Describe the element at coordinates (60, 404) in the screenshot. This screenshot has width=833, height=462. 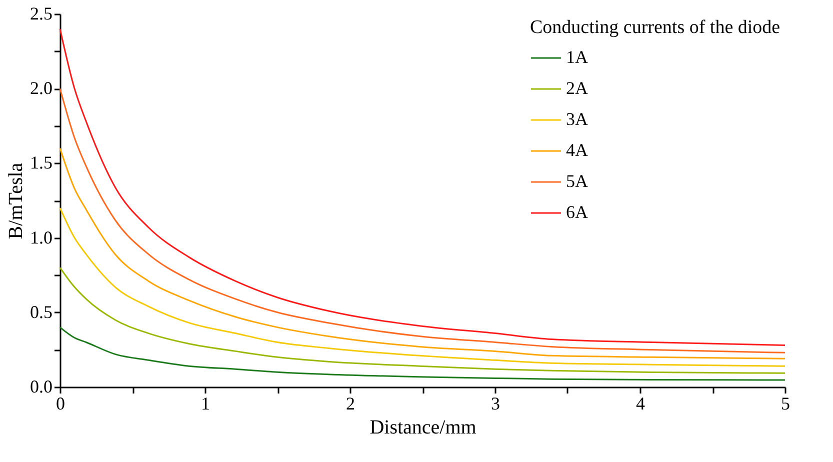
I see `x-tick-label: 0` at that location.